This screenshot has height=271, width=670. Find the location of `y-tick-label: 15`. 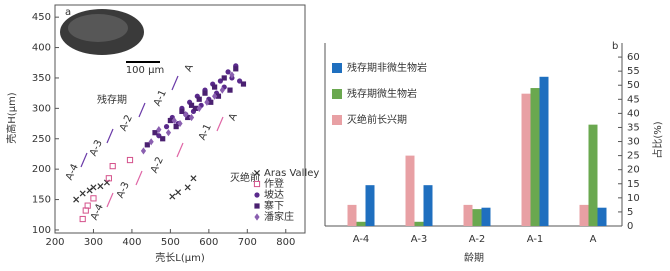

y-tick-label: 15 is located at coordinates (633, 184).